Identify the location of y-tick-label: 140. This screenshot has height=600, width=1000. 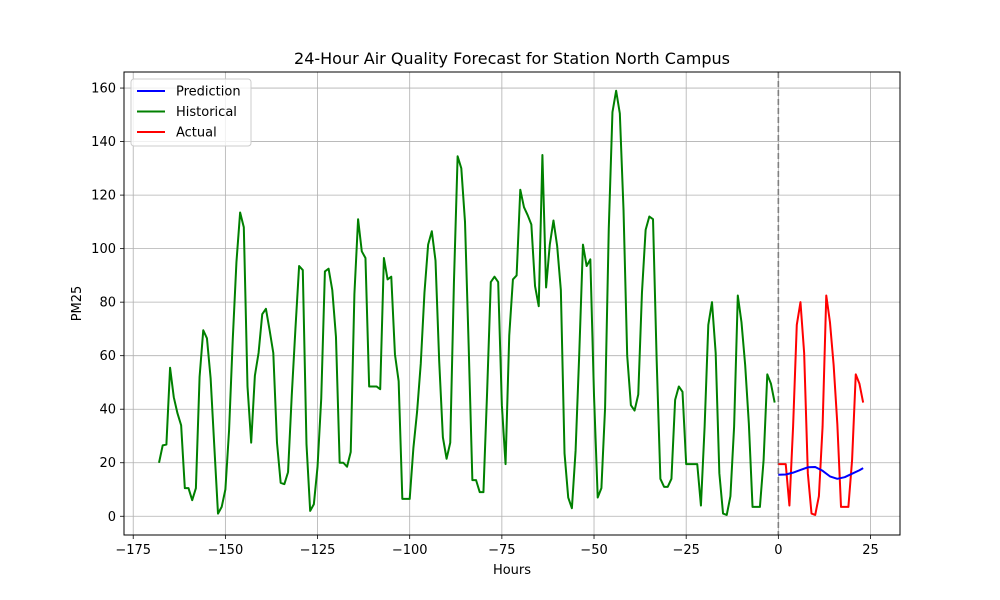
(103, 142).